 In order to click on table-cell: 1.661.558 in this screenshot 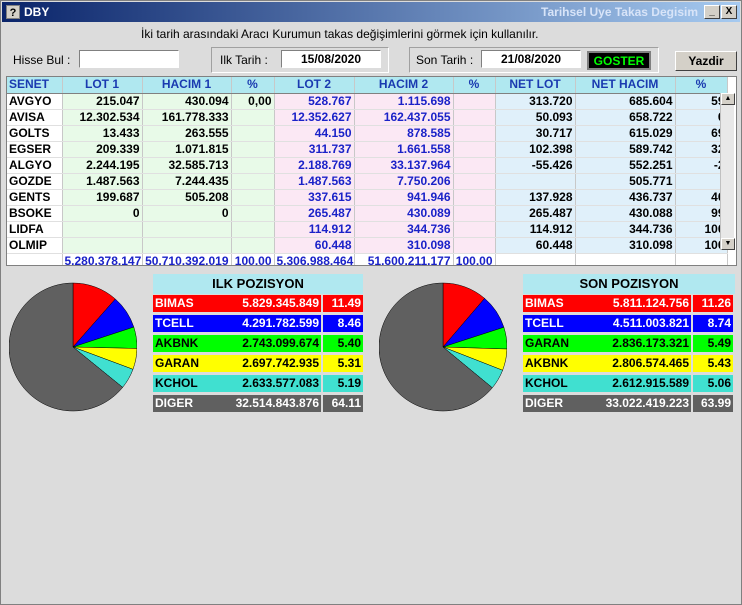, I will do `click(404, 149)`.